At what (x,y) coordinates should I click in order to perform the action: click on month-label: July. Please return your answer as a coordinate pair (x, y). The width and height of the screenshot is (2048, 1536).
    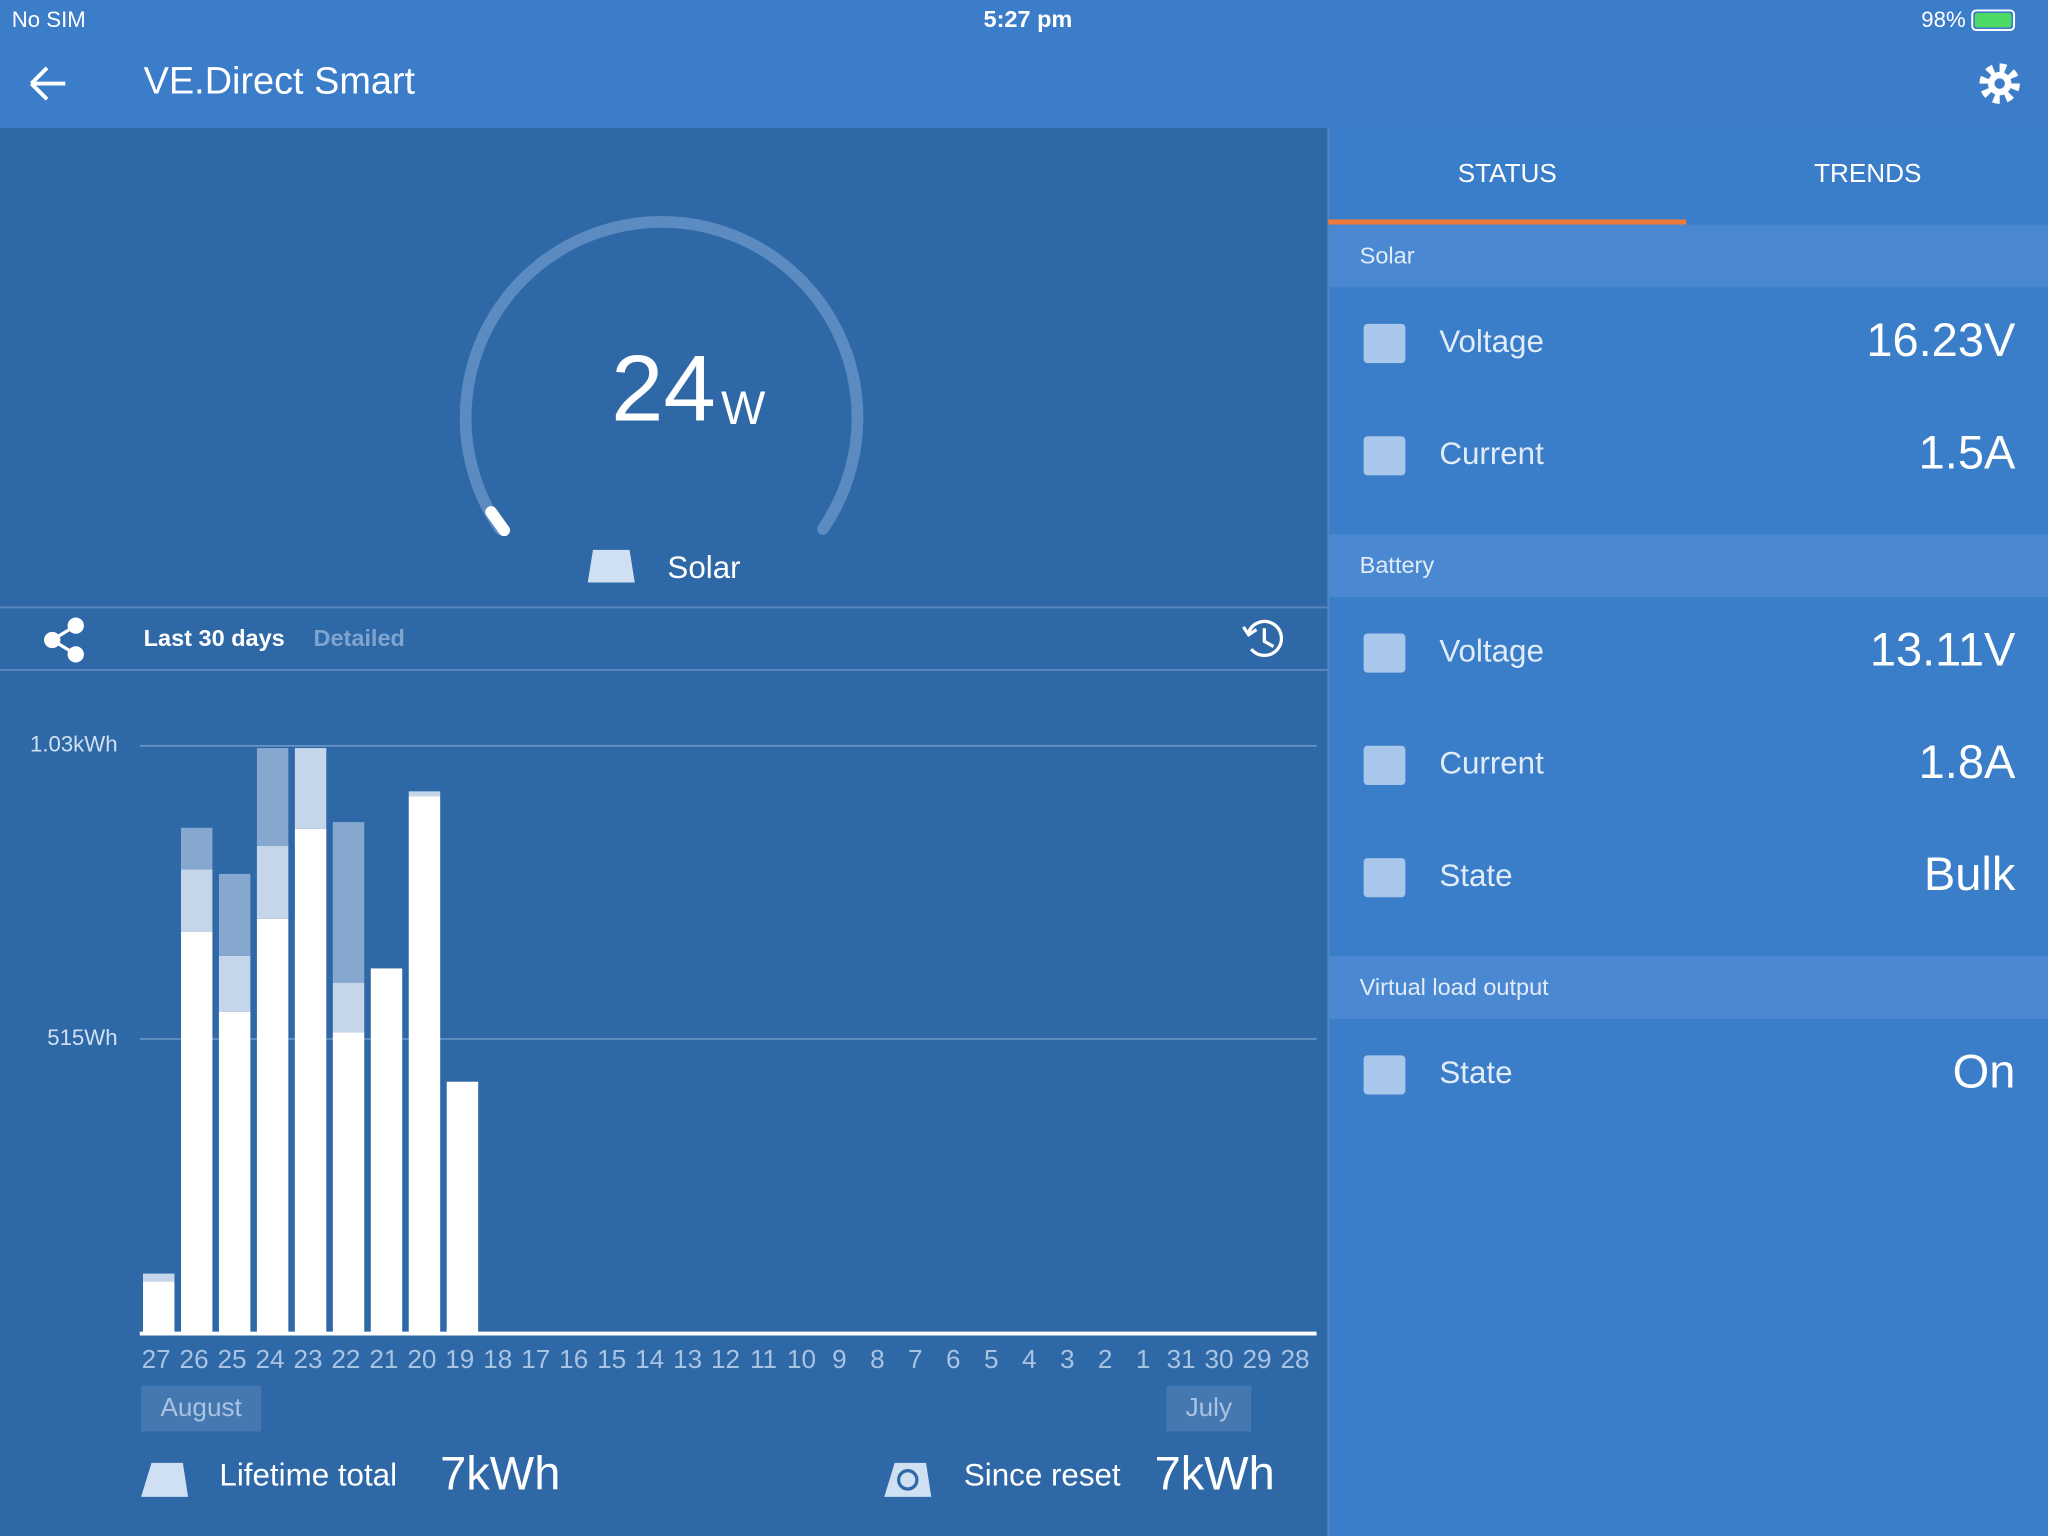
    Looking at the image, I should click on (1209, 1407).